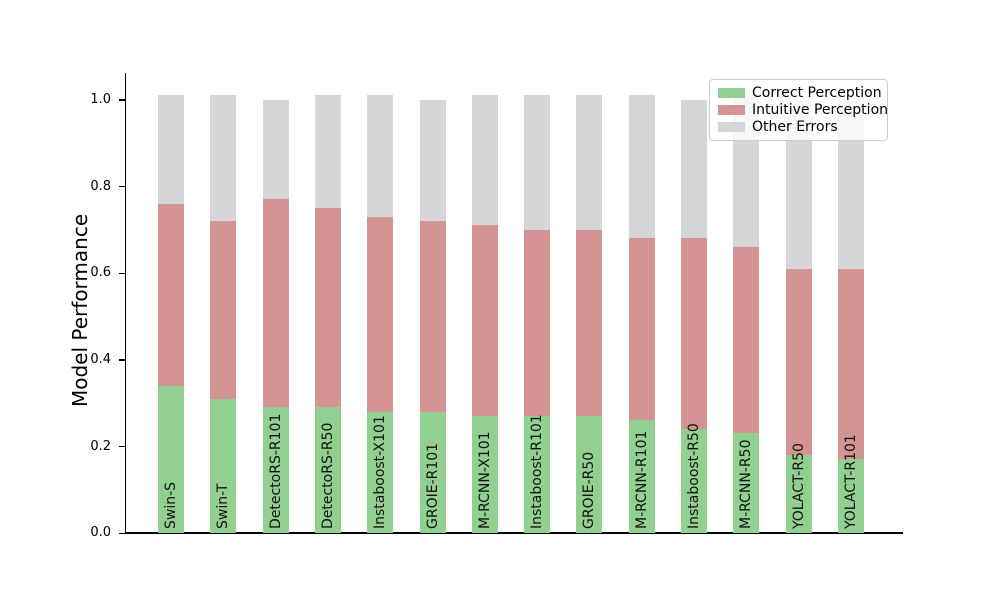 The height and width of the screenshot is (600, 1000). What do you see at coordinates (171, 505) in the screenshot?
I see `bar-label: Swin-S` at bounding box center [171, 505].